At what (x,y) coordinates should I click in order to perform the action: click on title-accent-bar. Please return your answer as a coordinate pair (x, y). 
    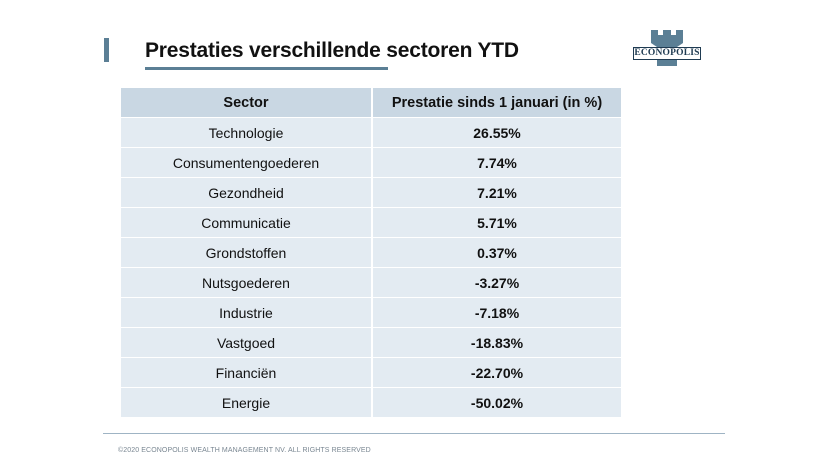
    Looking at the image, I should click on (106, 50).